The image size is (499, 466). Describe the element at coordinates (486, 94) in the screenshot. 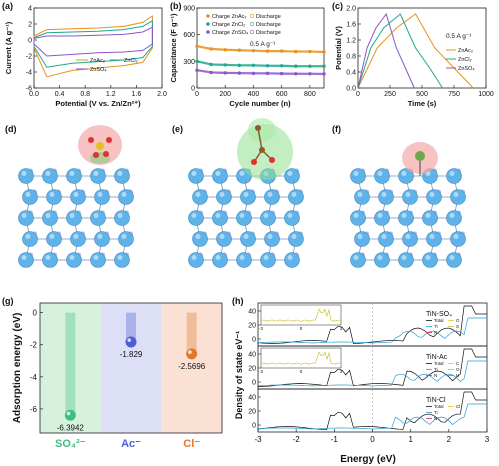

I see `c-xtick-label: 1000` at that location.